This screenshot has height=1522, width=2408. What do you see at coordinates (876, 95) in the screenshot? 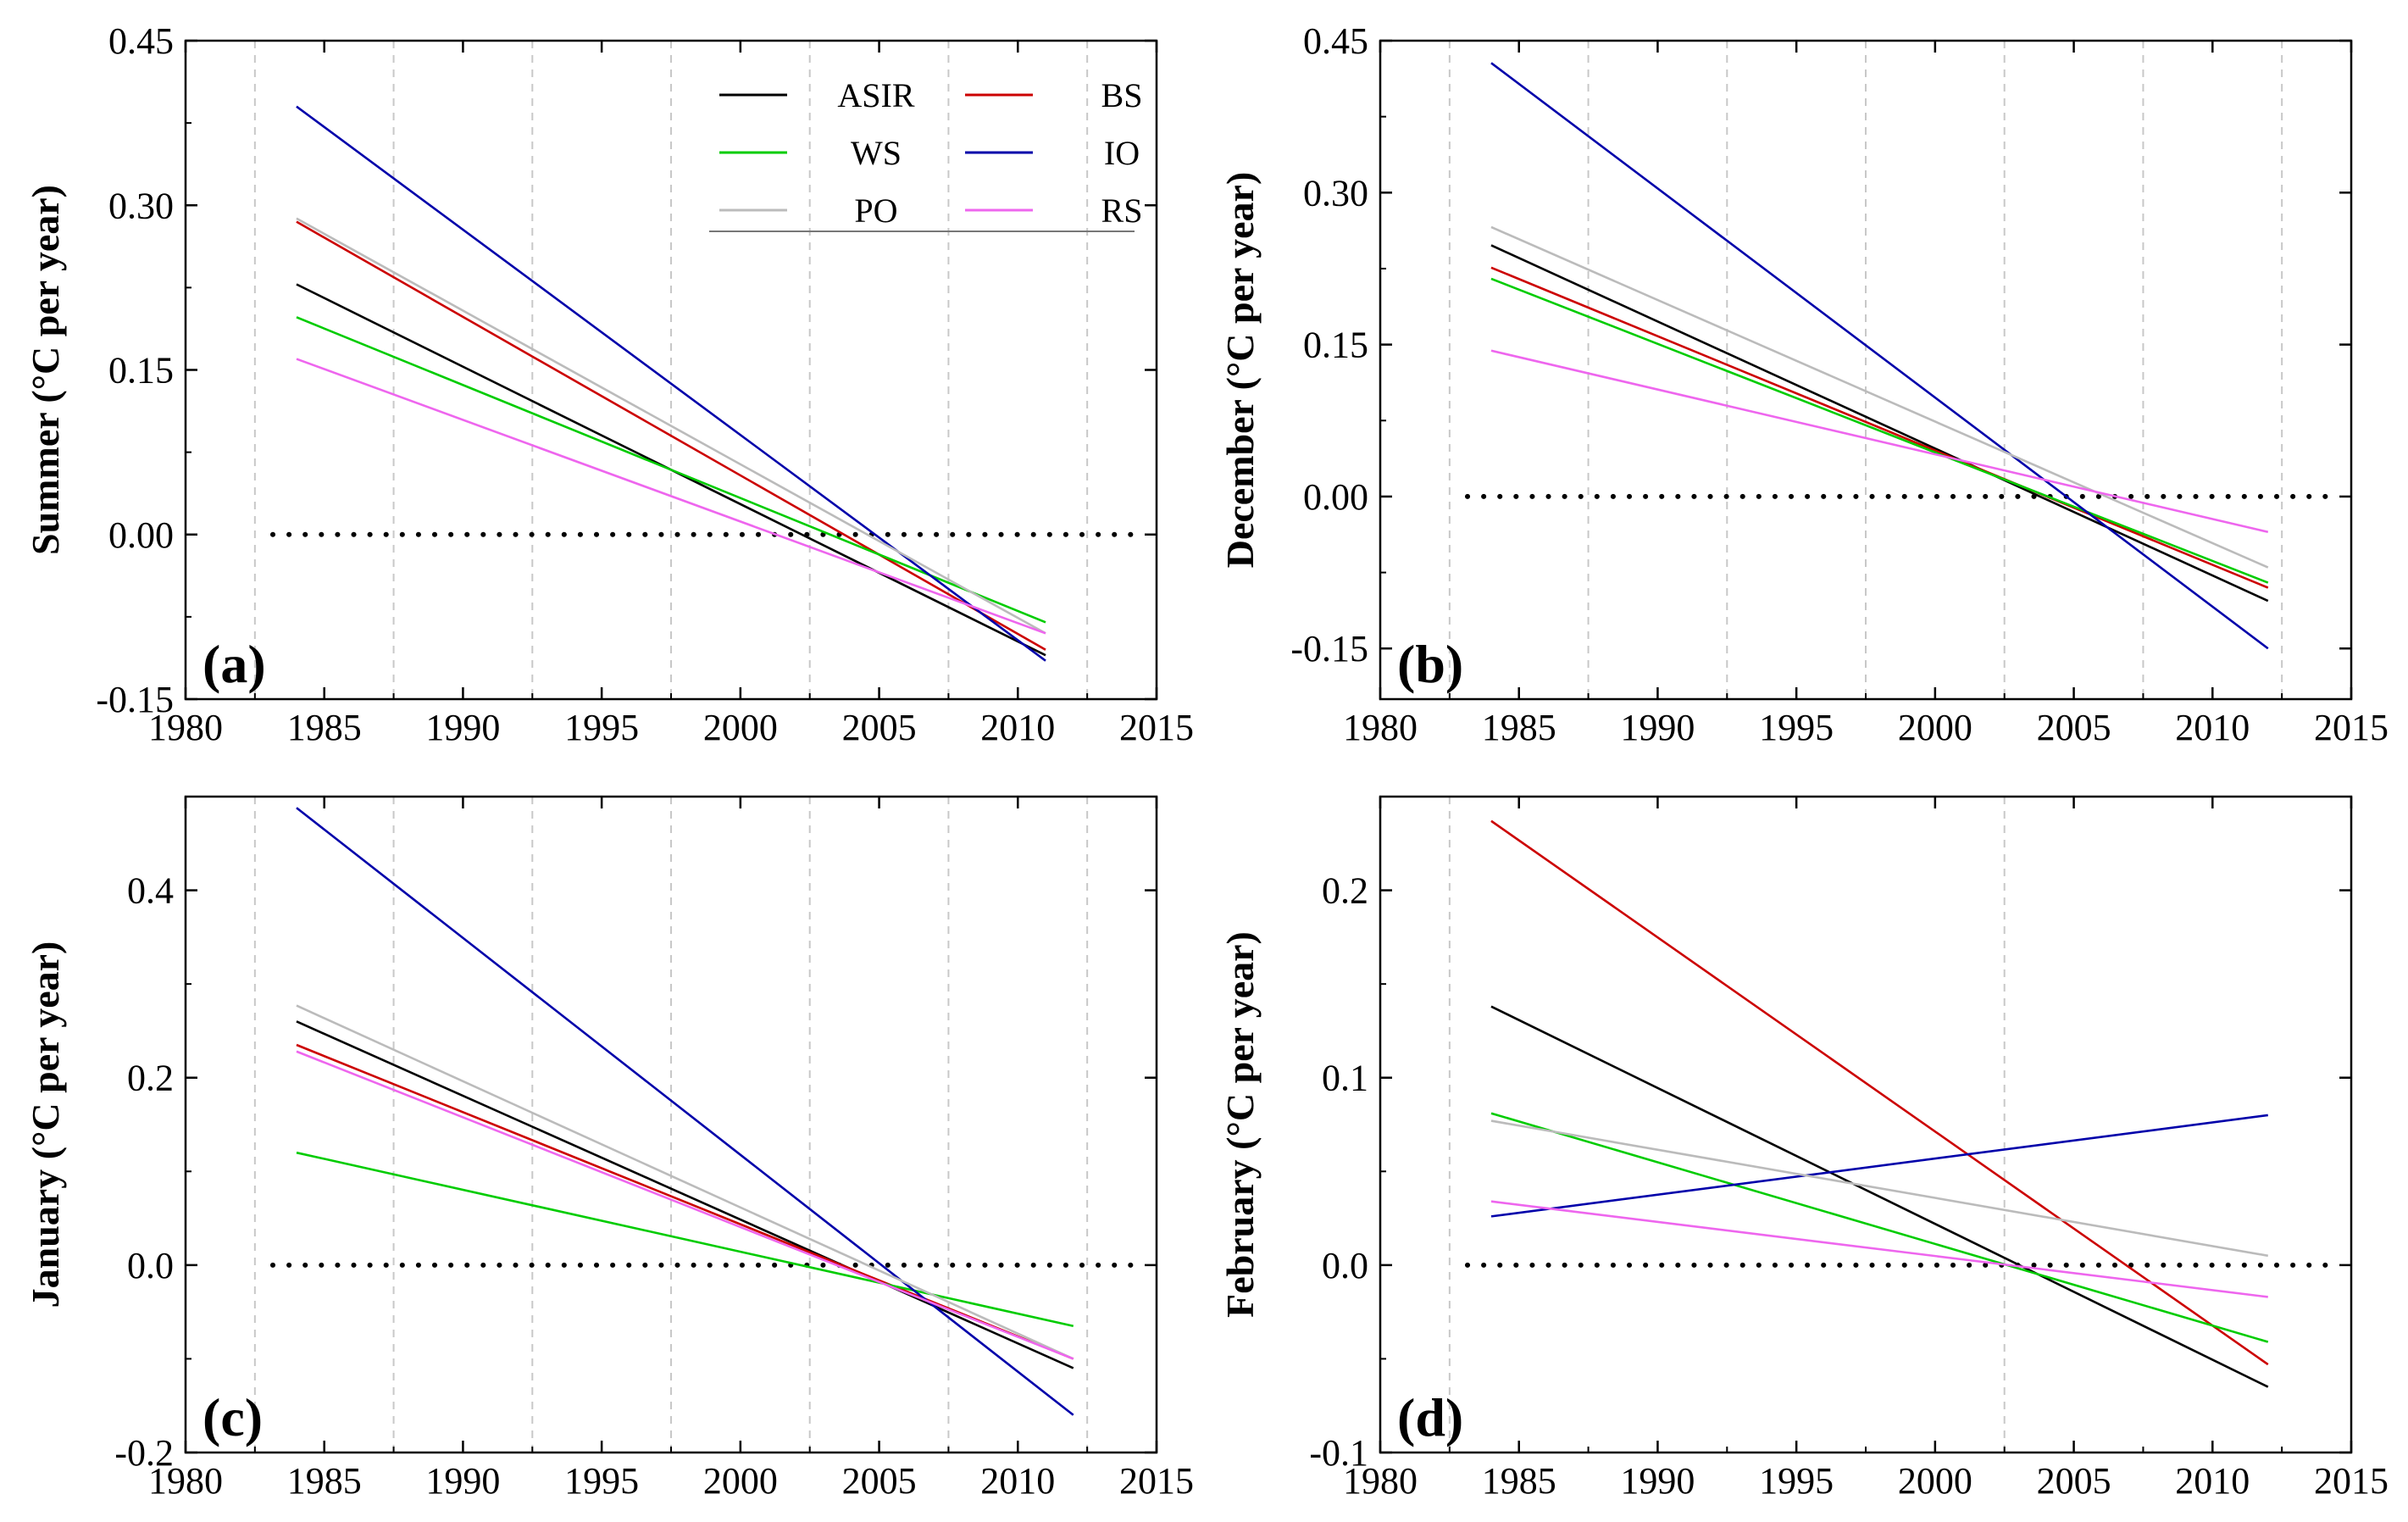
I see `legend-label-asir: ASIR` at bounding box center [876, 95].